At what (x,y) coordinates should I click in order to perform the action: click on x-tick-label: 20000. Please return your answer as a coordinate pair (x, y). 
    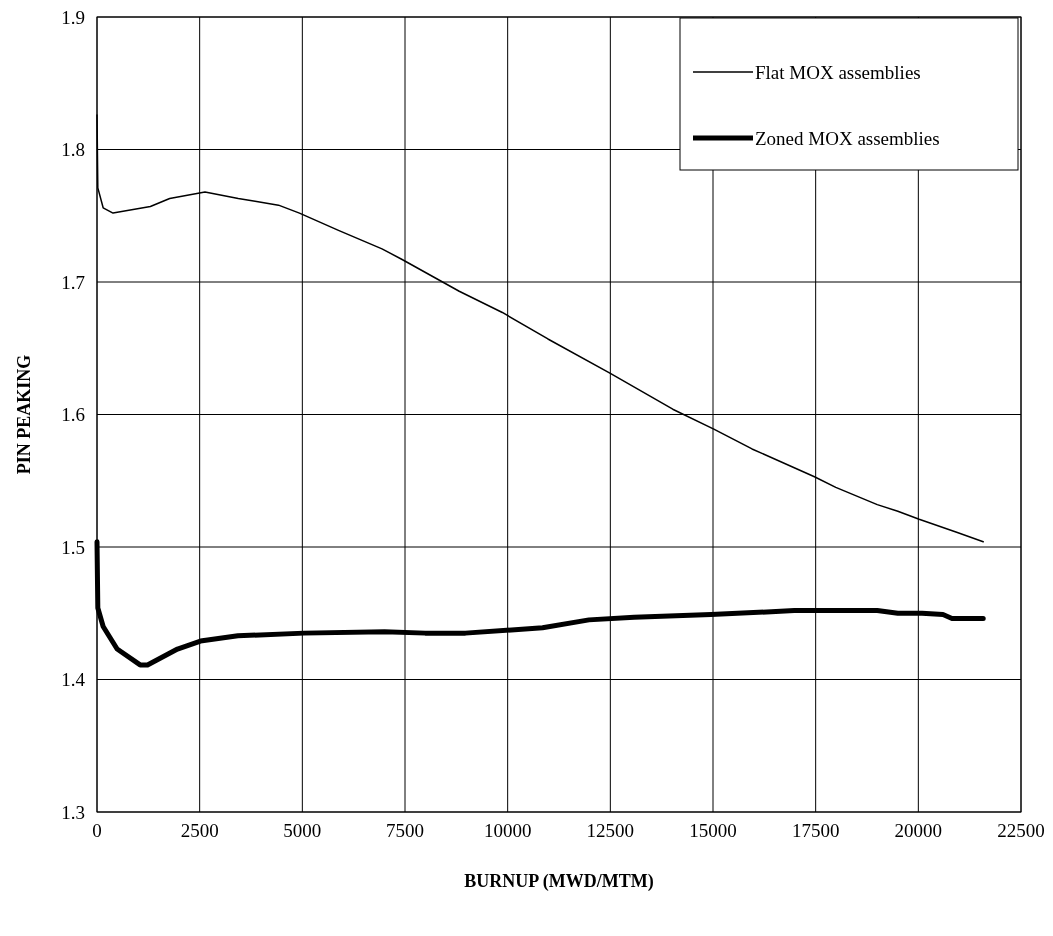
    Looking at the image, I should click on (918, 830).